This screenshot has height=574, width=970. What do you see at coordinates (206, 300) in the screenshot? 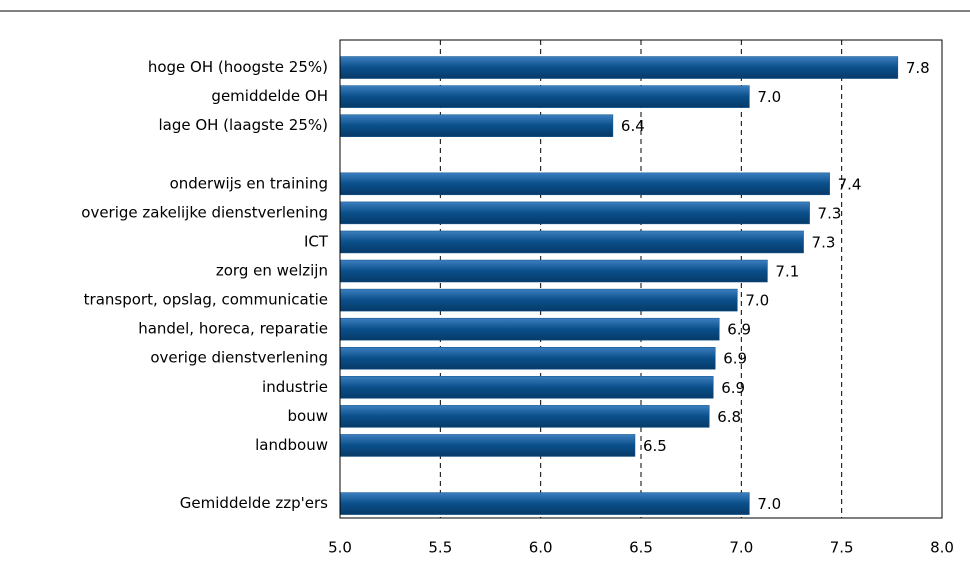
I see `y-tick-label: transport, opslag, communicatie` at bounding box center [206, 300].